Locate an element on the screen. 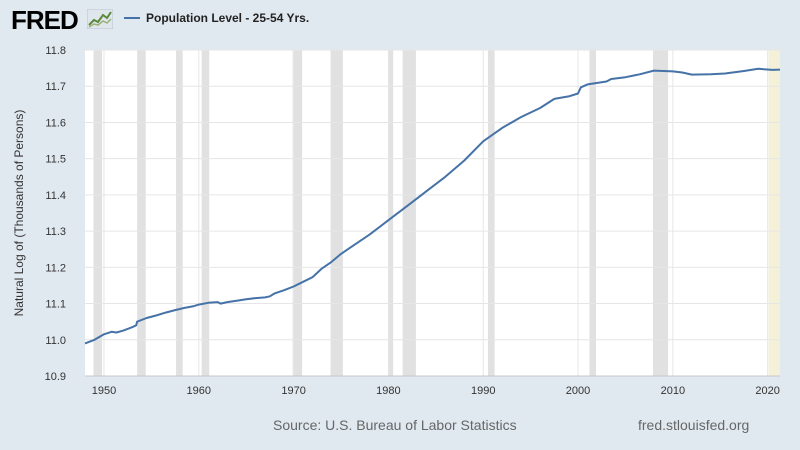 This screenshot has width=800, height=450. y-axis-label: Natural Log of (Thousands of Persons) is located at coordinates (19, 213).